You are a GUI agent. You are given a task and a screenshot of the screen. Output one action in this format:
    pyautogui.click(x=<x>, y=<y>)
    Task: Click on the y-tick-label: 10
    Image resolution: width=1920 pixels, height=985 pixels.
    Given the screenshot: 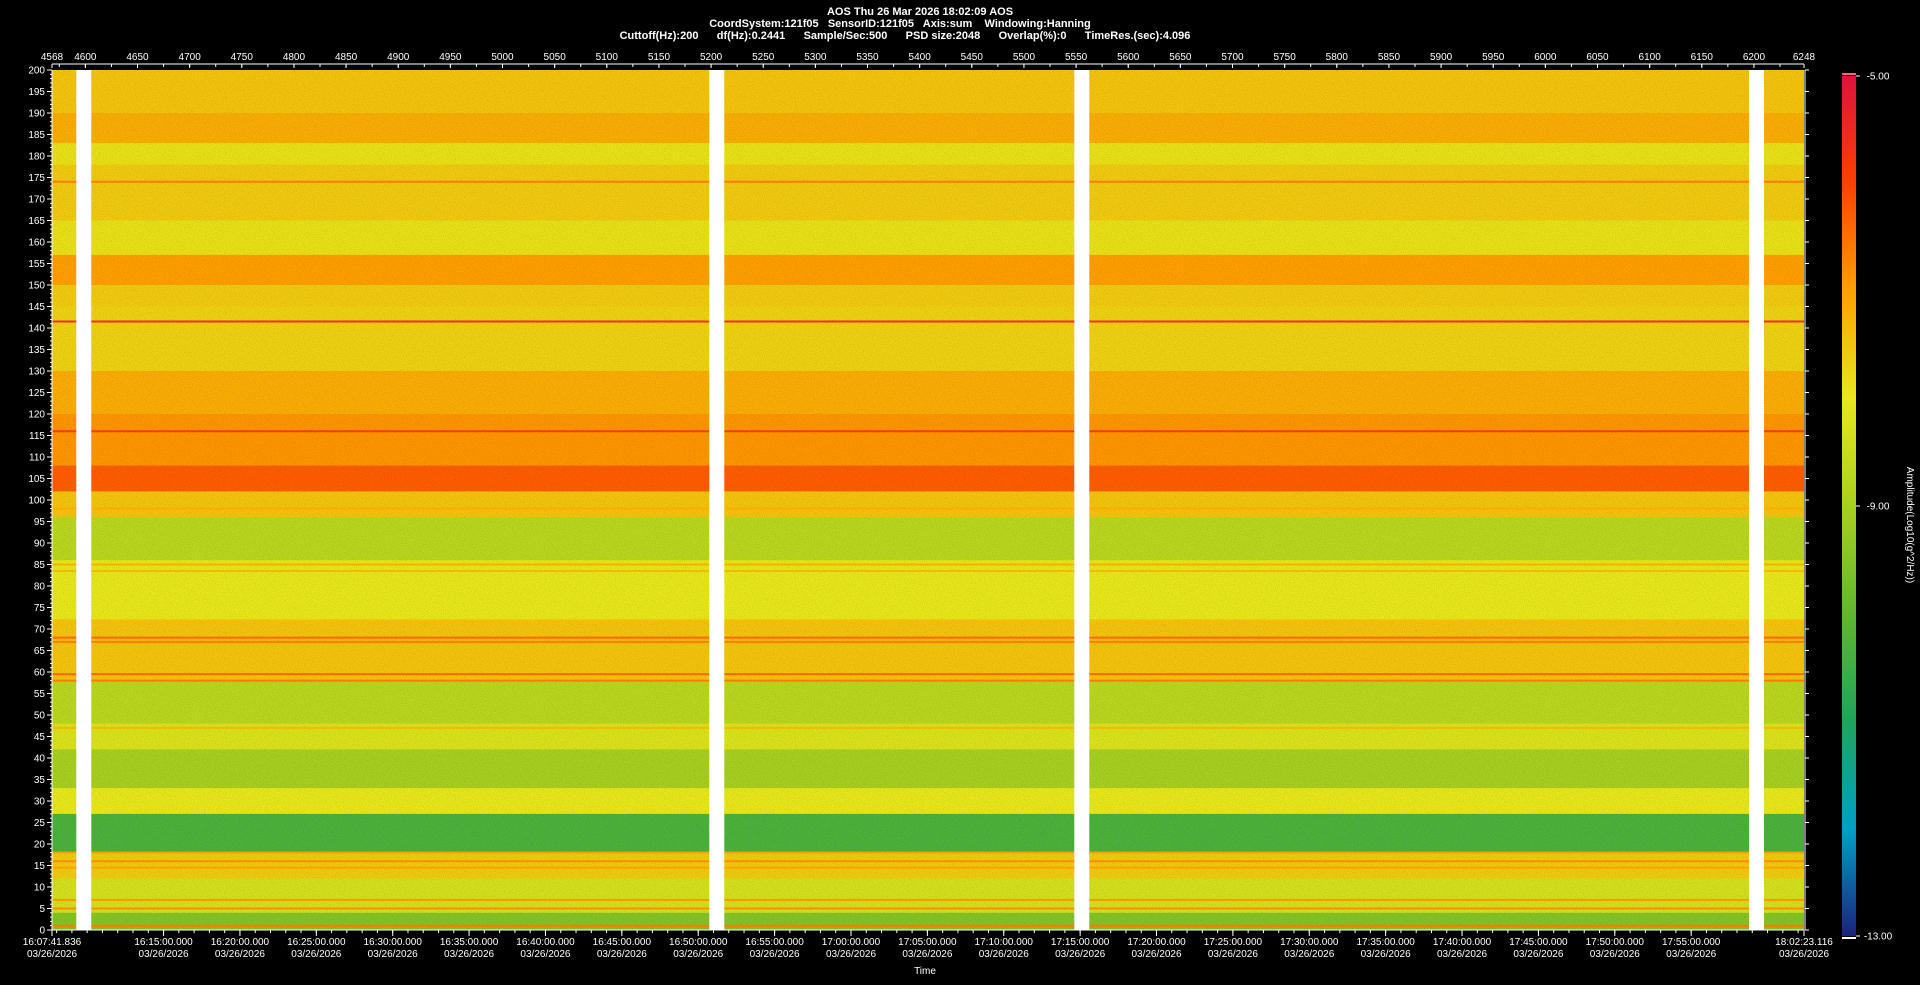 What is the action you would take?
    pyautogui.click(x=40, y=888)
    